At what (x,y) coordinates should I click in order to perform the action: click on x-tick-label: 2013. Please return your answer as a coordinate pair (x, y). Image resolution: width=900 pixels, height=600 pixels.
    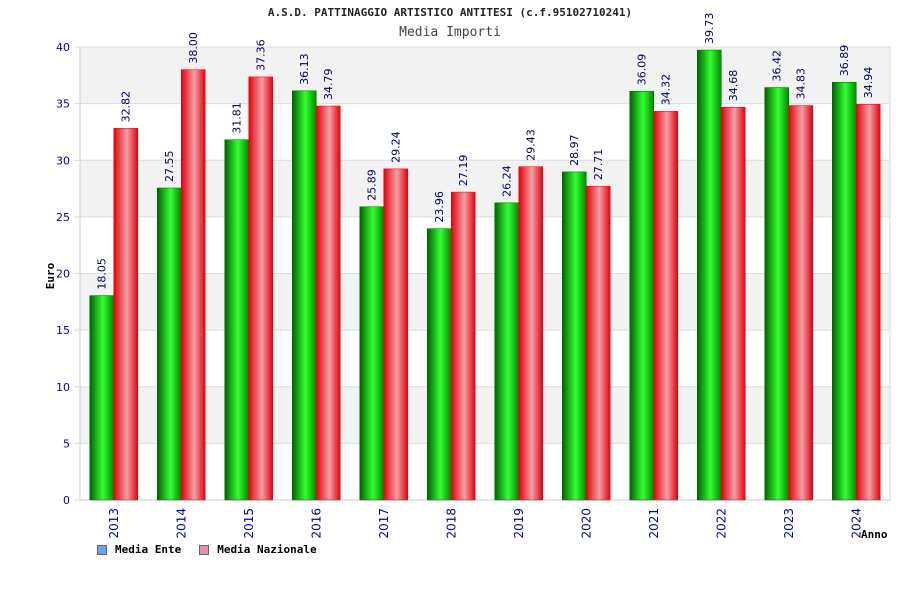
    Looking at the image, I should click on (114, 523).